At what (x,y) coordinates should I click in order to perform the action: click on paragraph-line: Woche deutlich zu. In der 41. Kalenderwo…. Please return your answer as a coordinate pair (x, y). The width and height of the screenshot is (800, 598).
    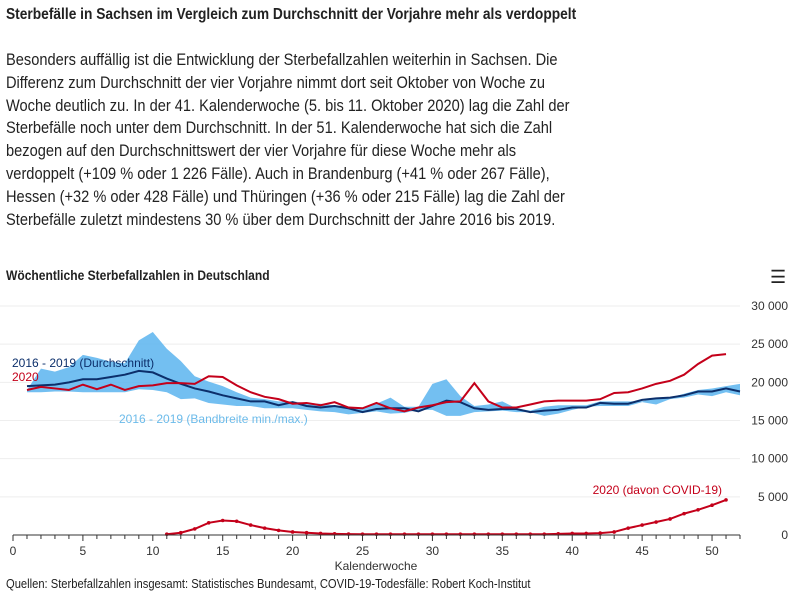
    Looking at the image, I should click on (288, 105).